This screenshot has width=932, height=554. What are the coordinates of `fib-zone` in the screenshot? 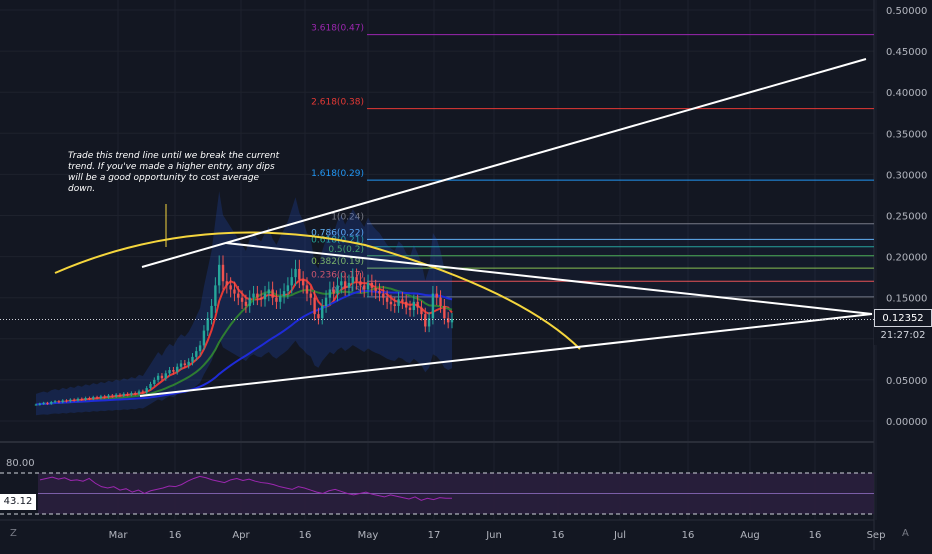 It's located at (620, 260).